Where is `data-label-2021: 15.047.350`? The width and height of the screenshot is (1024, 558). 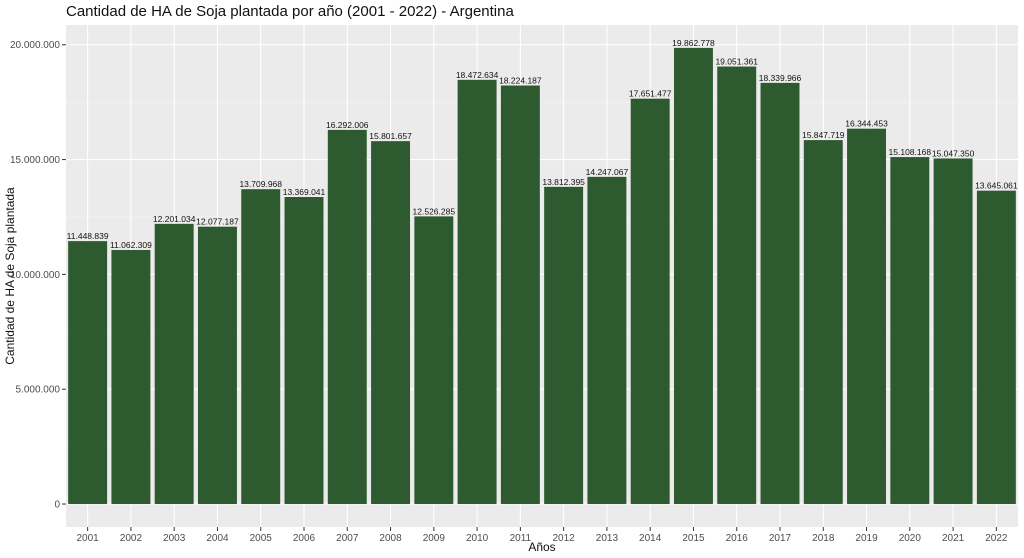 data-label-2021: 15.047.350 is located at coordinates (953, 153).